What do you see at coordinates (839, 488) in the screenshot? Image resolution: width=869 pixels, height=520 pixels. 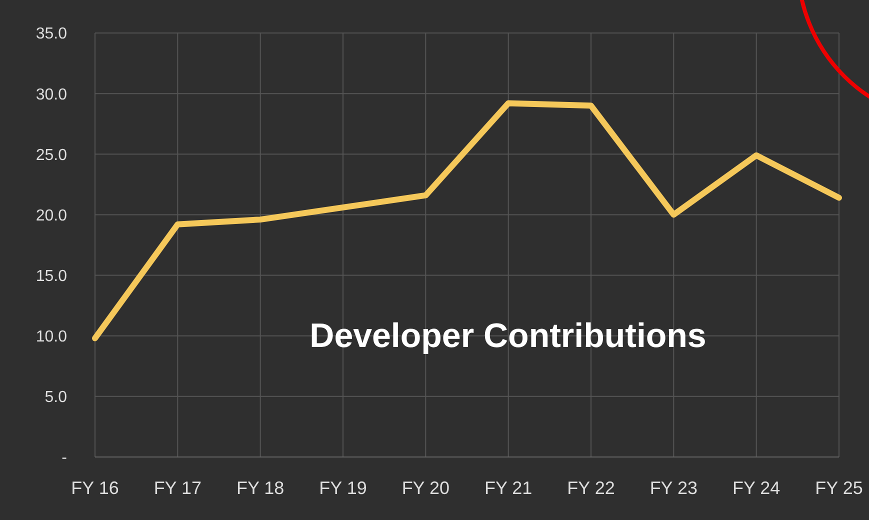 I see `x-tick-label: FY 25` at bounding box center [839, 488].